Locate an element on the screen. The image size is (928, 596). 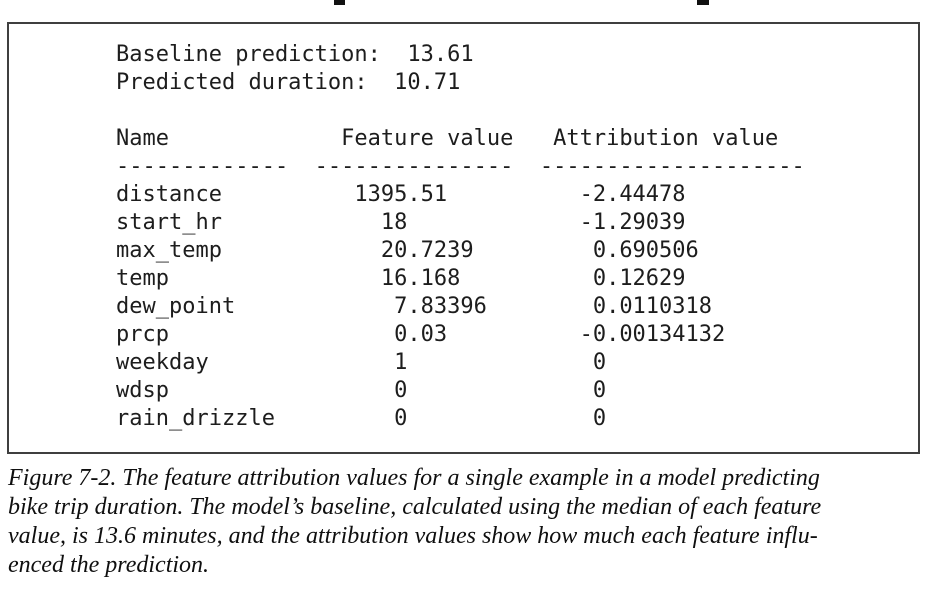
text-line: rain_drizzle 0 0 is located at coordinates (361, 418).